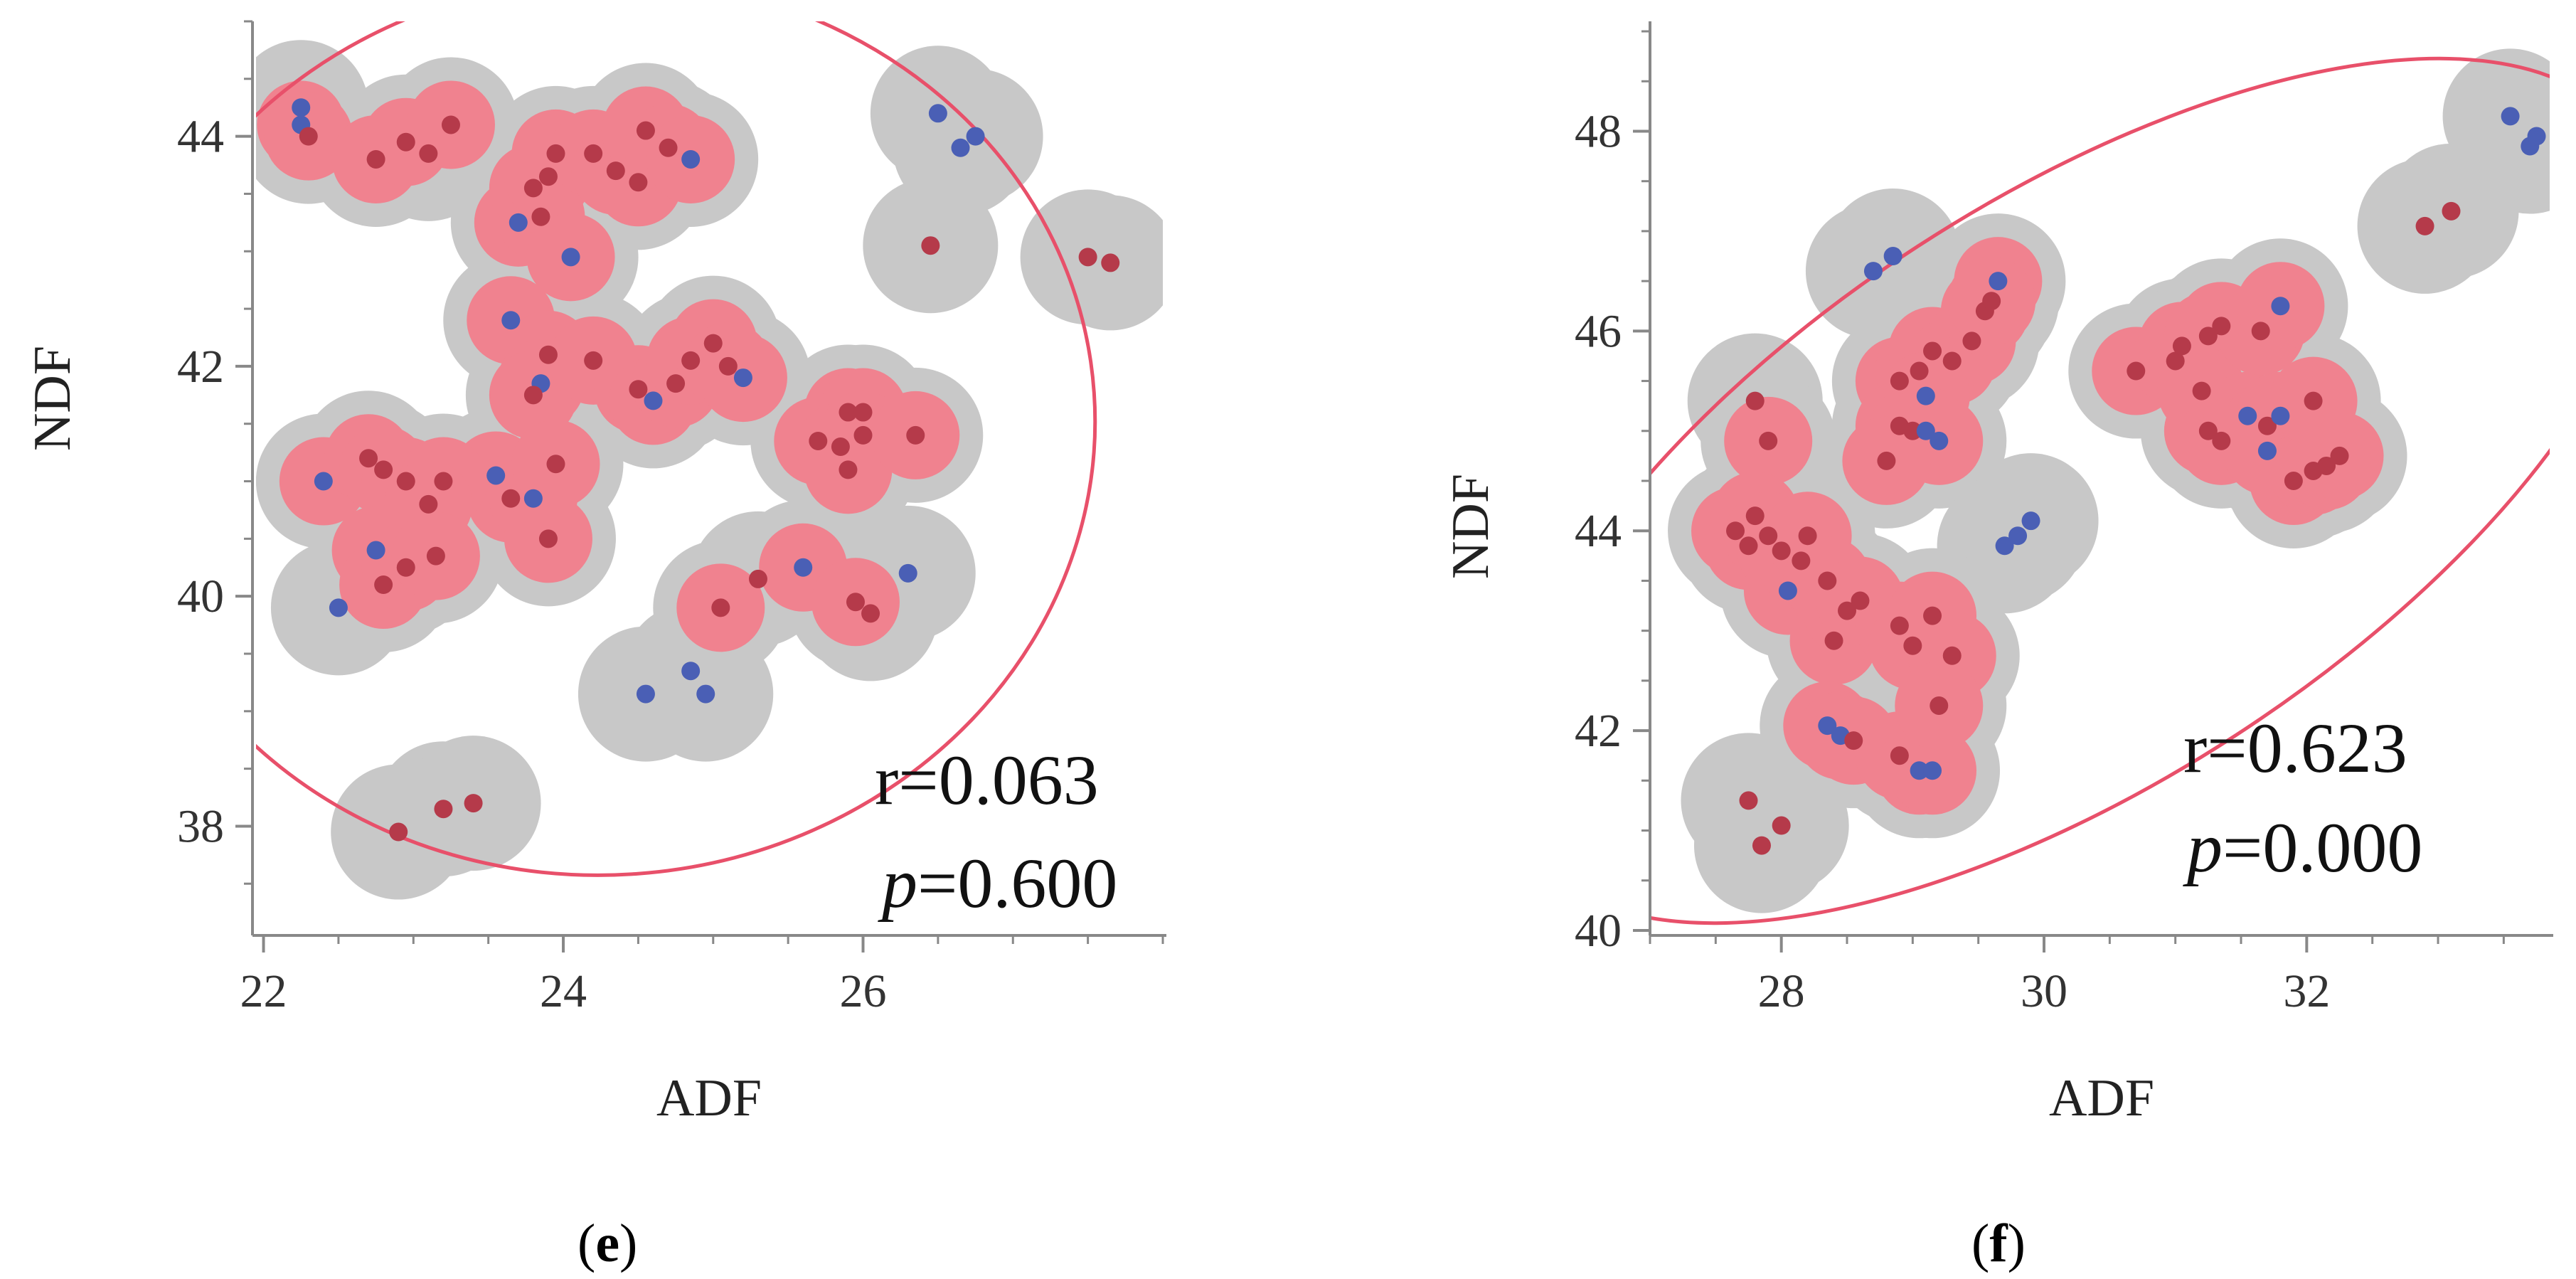 The height and width of the screenshot is (1279, 2576). I want to click on correlation-p: p=0.600, so click(997, 883).